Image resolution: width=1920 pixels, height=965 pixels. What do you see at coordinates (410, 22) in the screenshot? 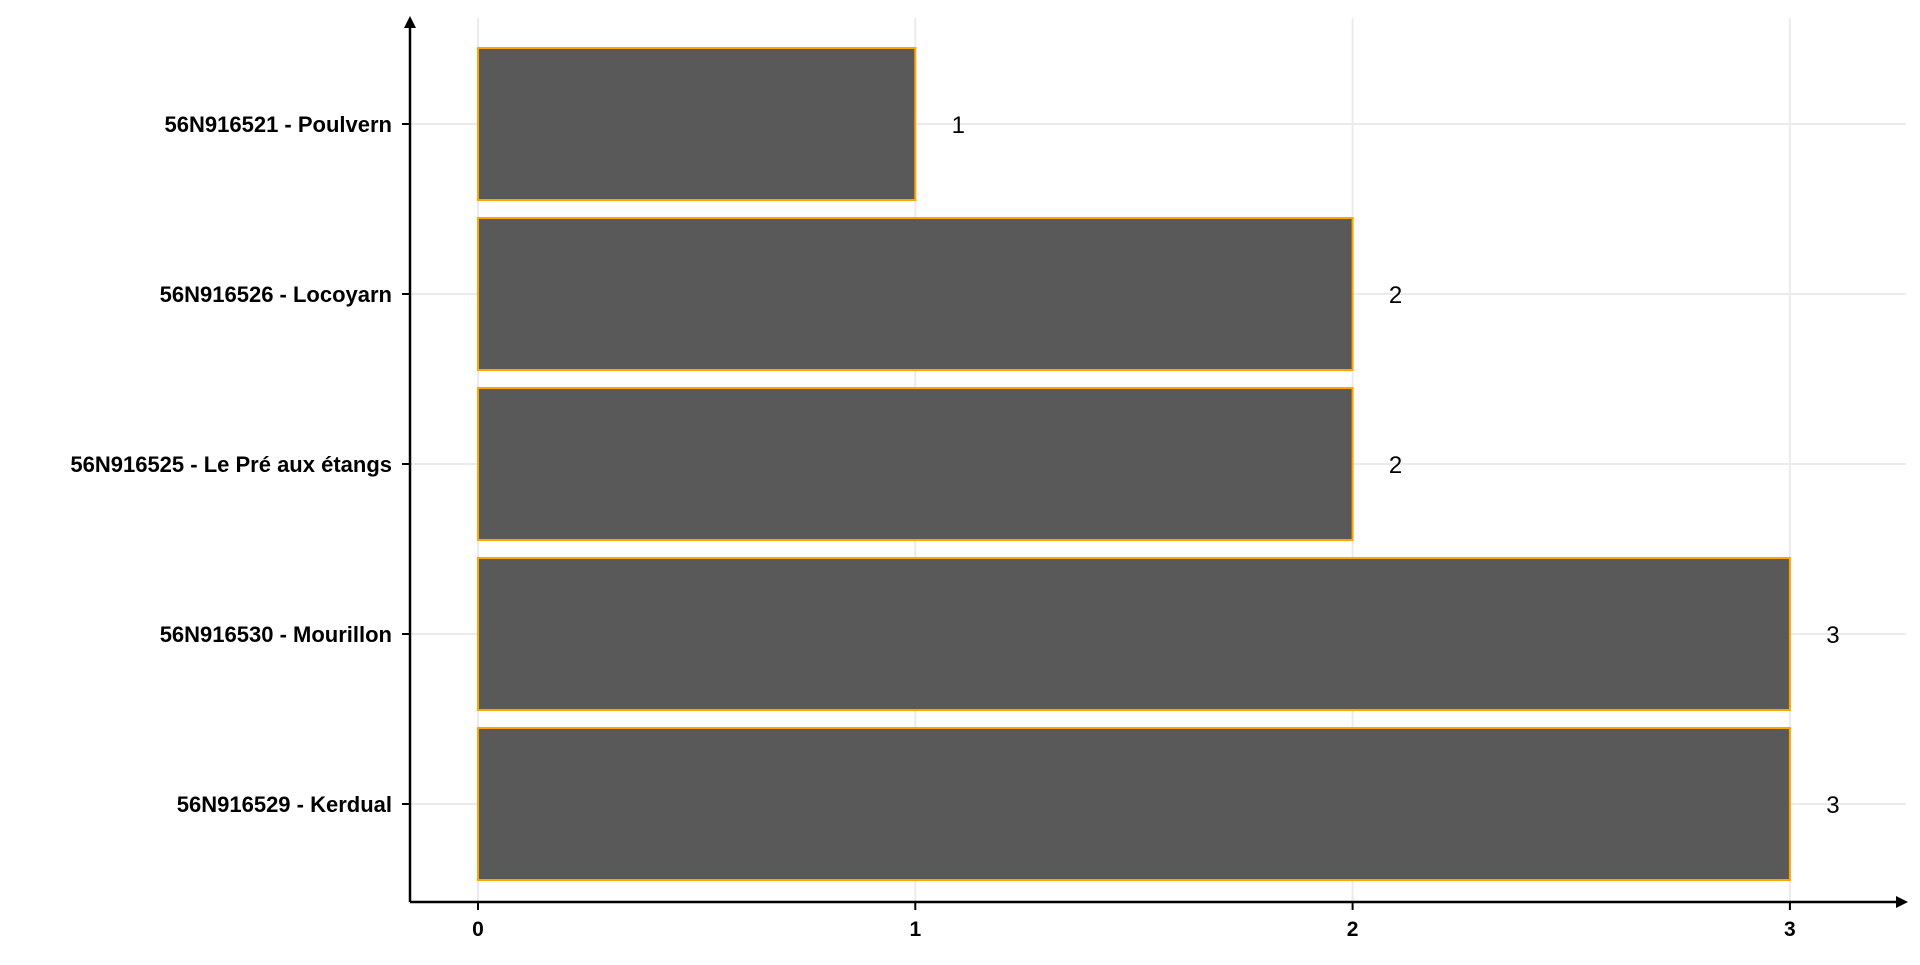
I see `y-axis-arrow` at bounding box center [410, 22].